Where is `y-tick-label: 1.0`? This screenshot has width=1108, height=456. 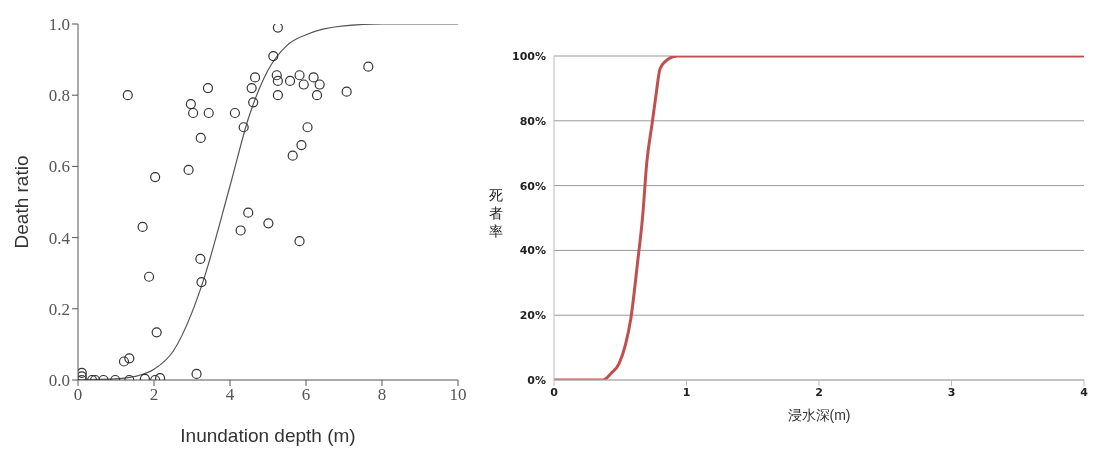 y-tick-label: 1.0 is located at coordinates (59, 25).